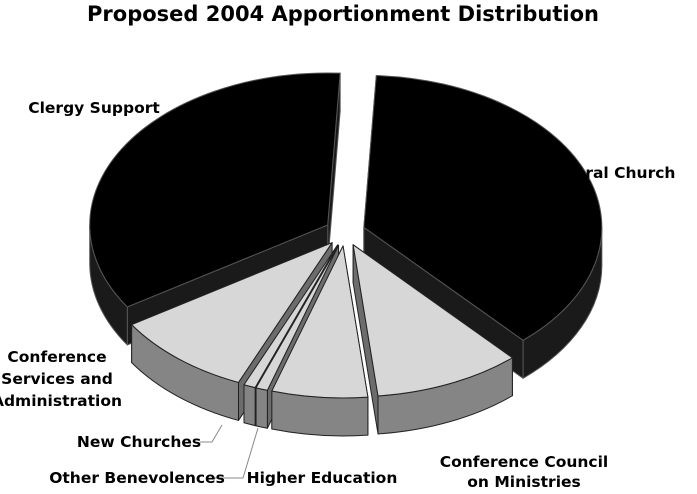 The image size is (697, 494). I want to click on slice-label-new-churches: New Churches, so click(150, 437).